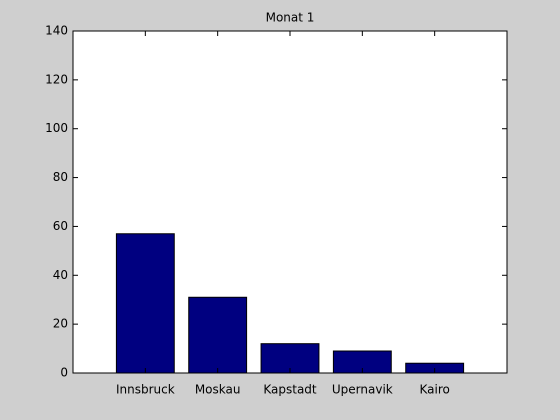 The width and height of the screenshot is (560, 420). I want to click on y-tick-label: 60, so click(60, 226).